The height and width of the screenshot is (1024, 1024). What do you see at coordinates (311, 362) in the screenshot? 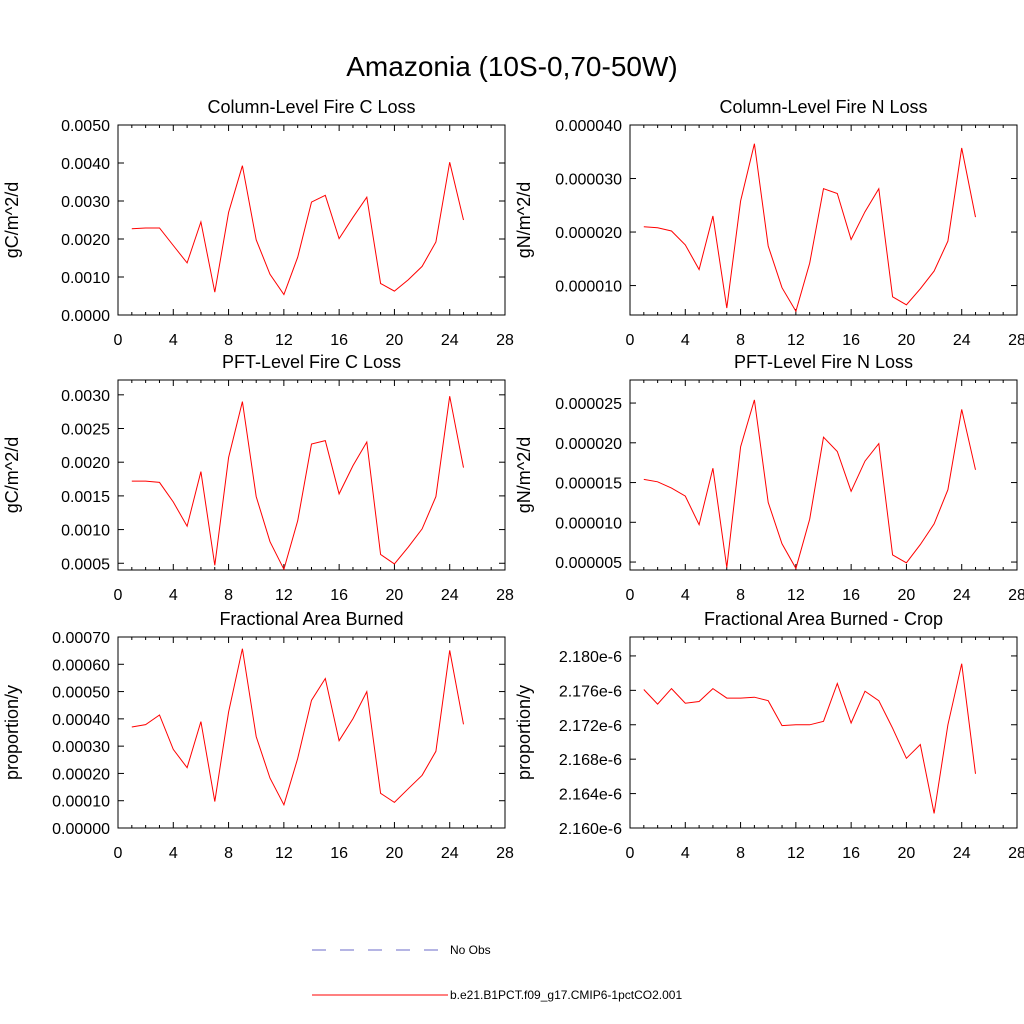
I see `panel-title: PFT-Level Fire C Loss` at bounding box center [311, 362].